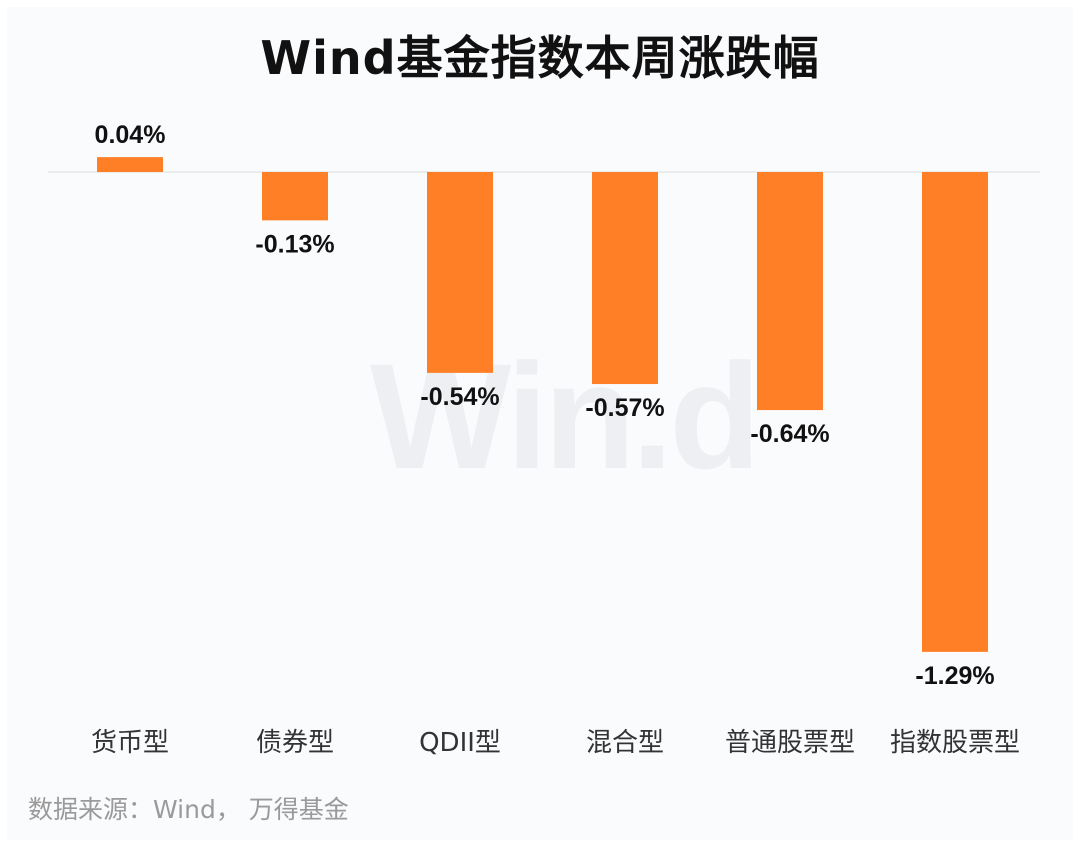 Image resolution: width=1080 pixels, height=847 pixels. Describe the element at coordinates (130, 135) in the screenshot. I see `value-label-0: 0.04%` at that location.